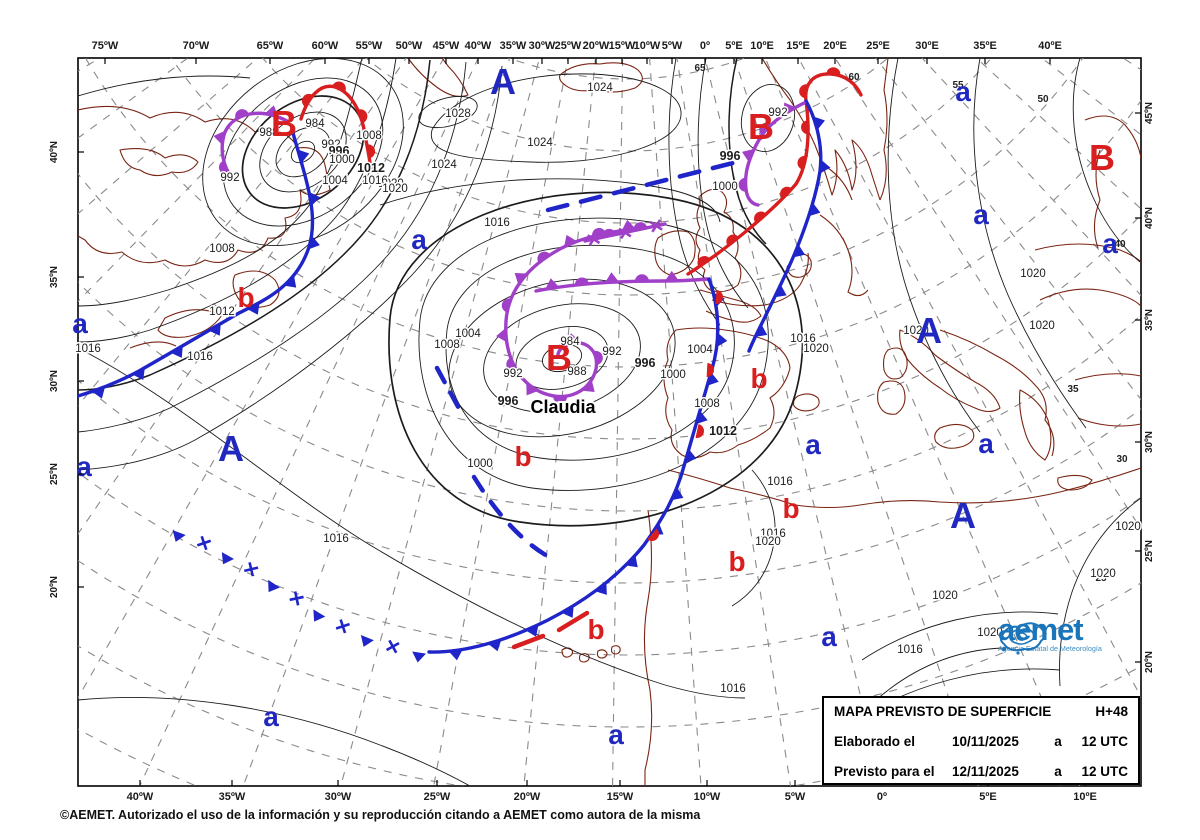 The image size is (1200, 840). What do you see at coordinates (646, 185) in the screenshot?
I see `trough-line-uk` at bounding box center [646, 185].